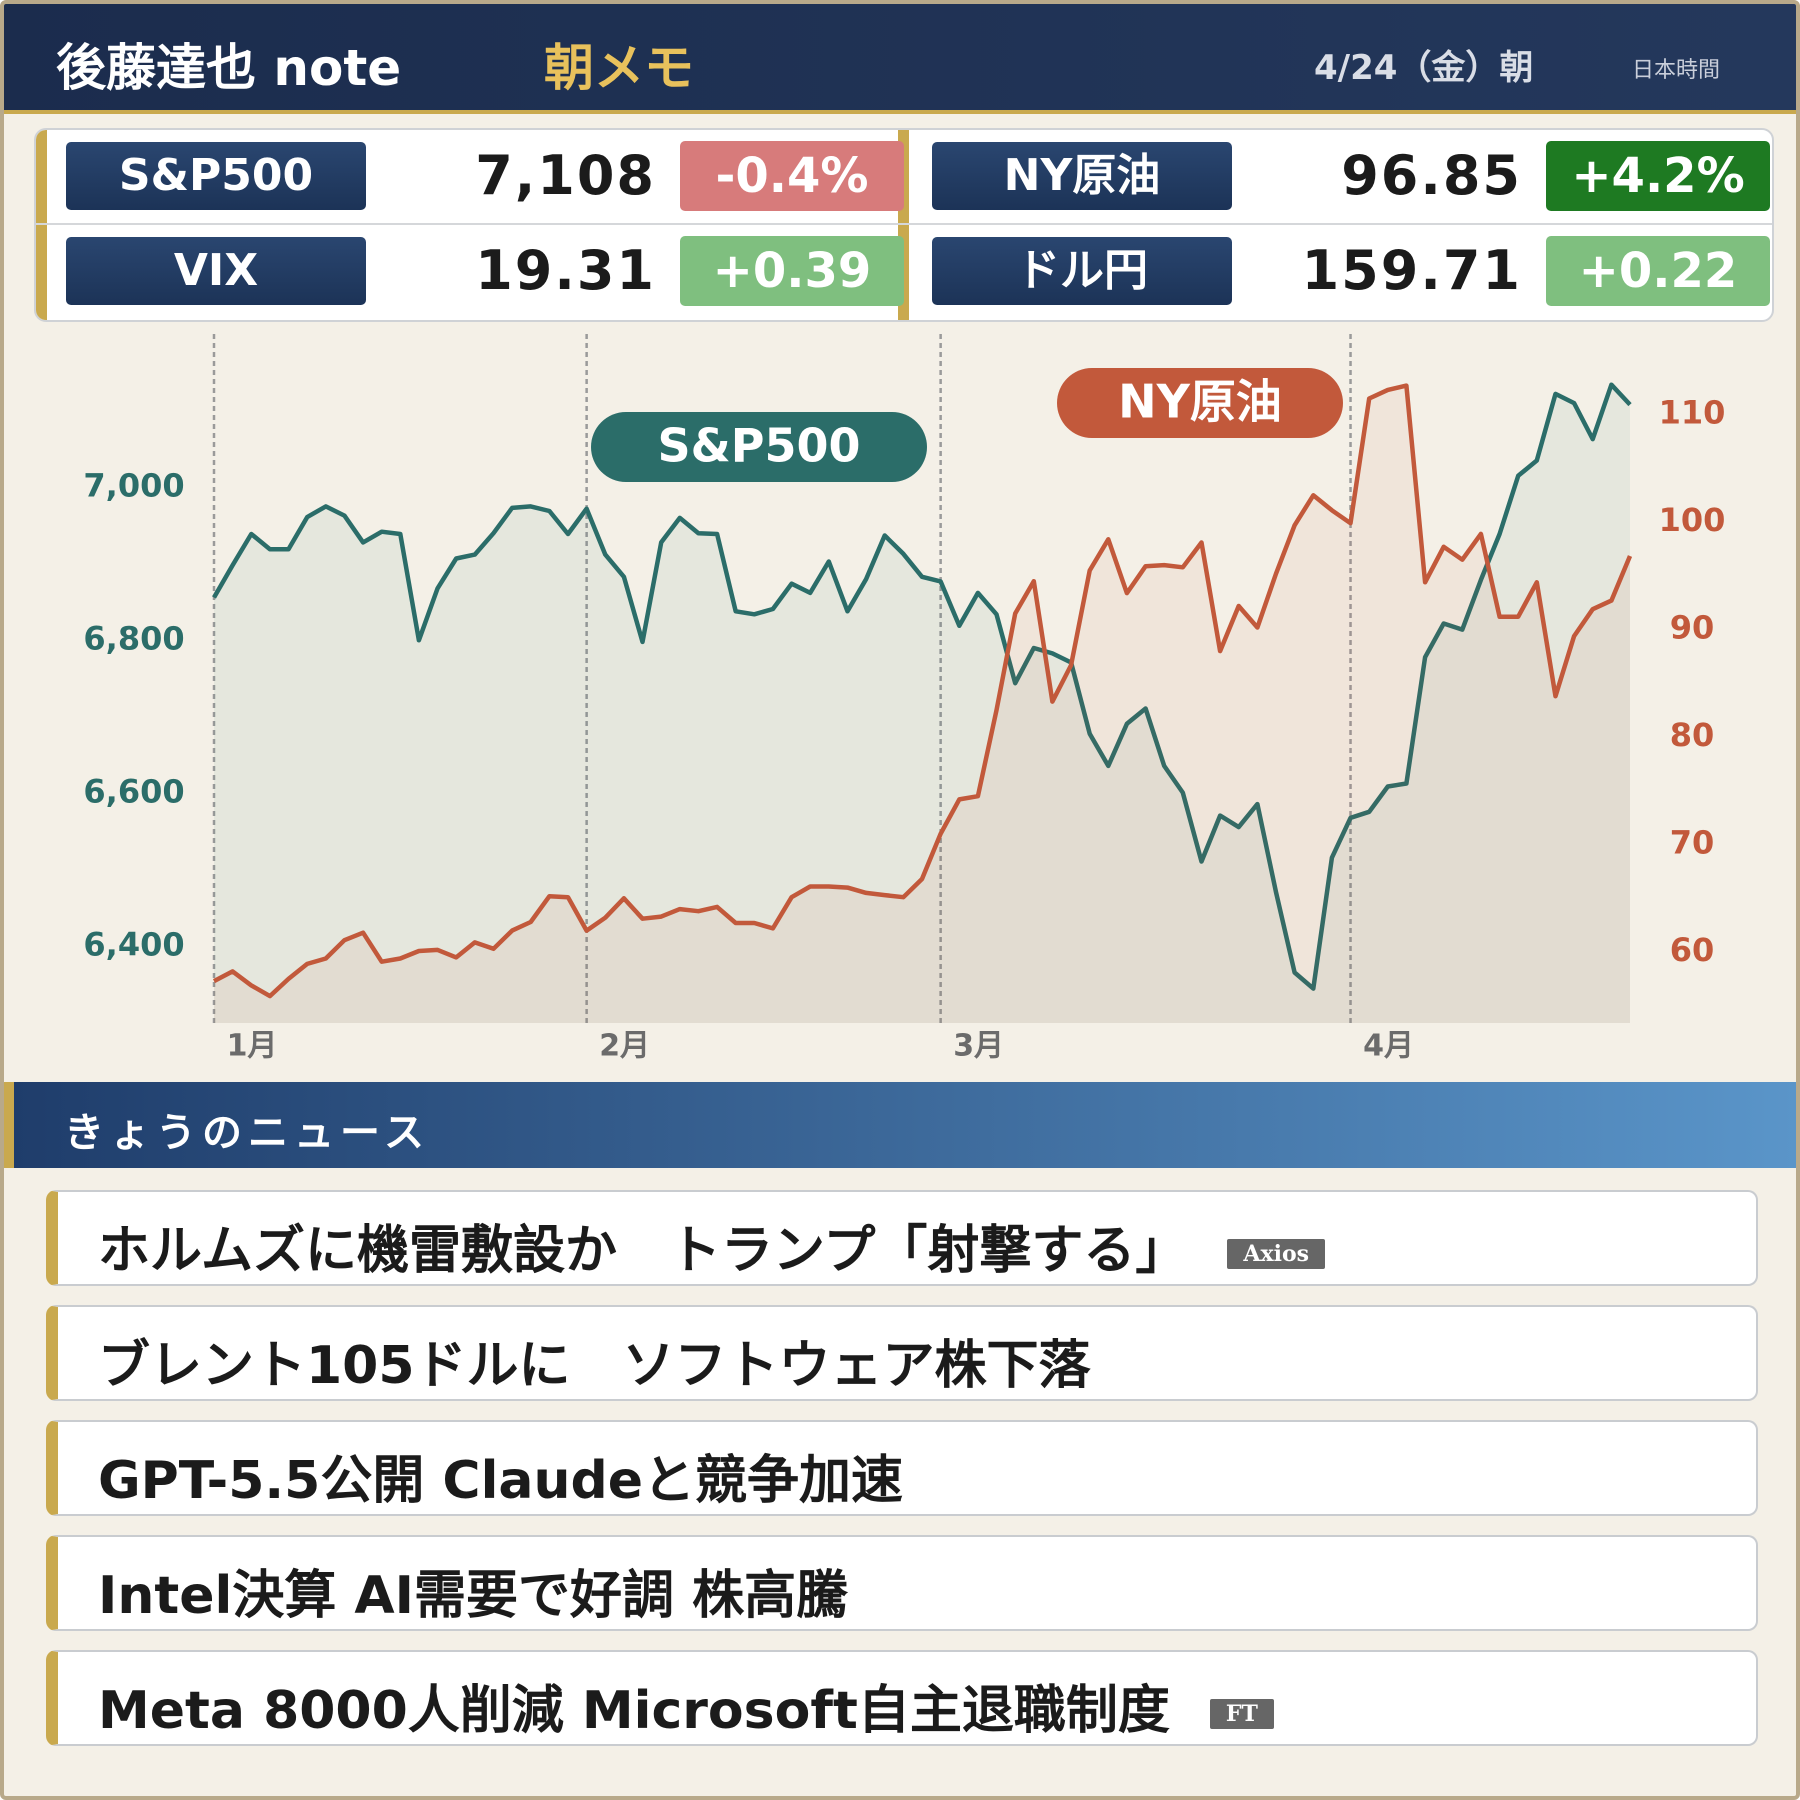  I want to click on y2-tick-label: 80, so click(1692, 735).